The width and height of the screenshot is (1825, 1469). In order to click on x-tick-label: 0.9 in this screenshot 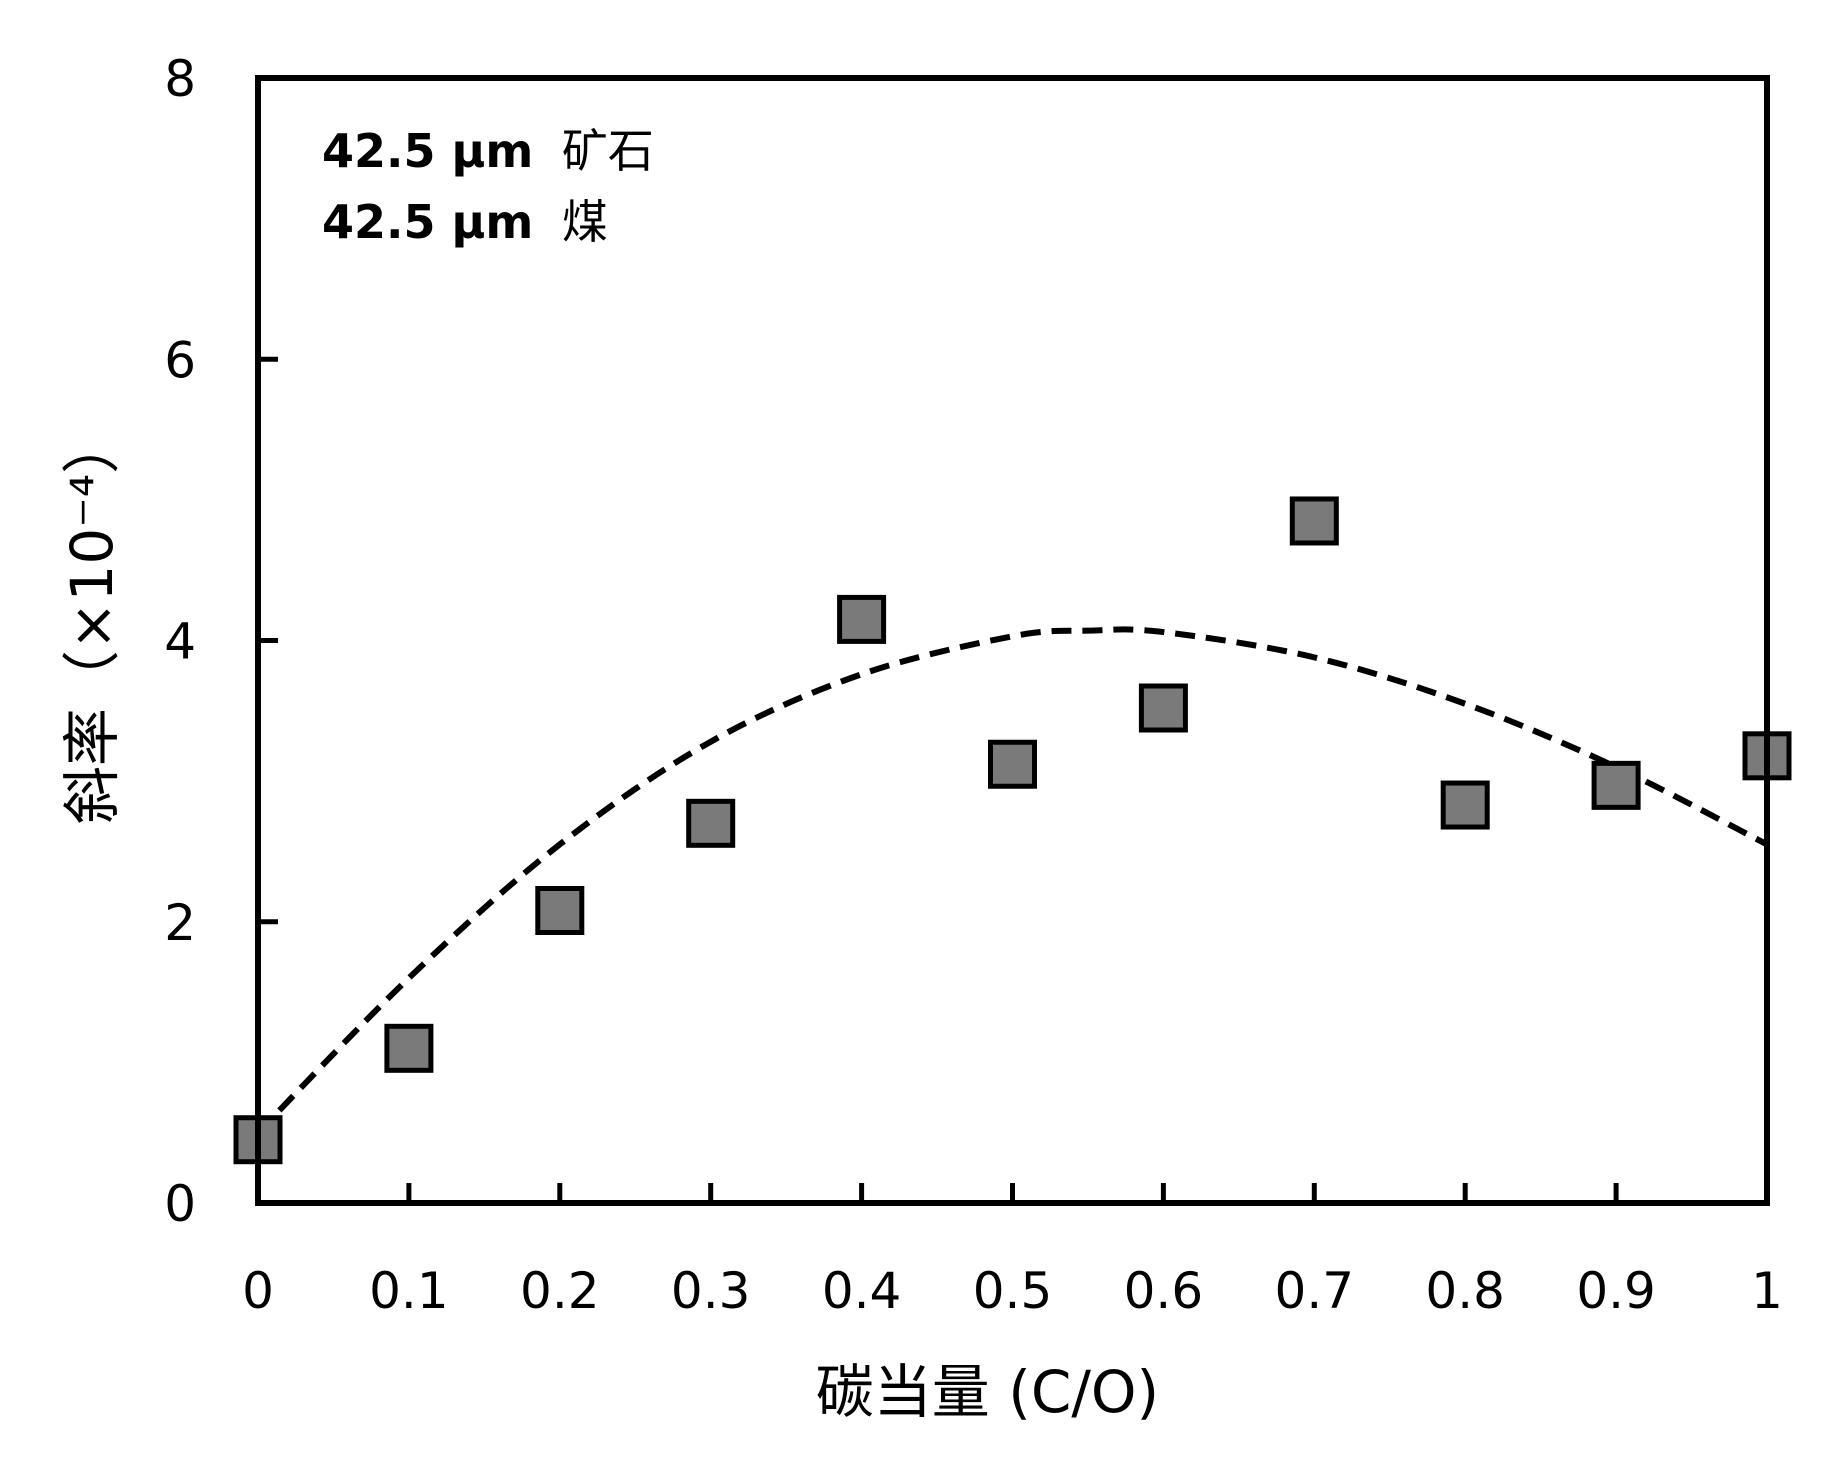, I will do `click(1616, 1291)`.